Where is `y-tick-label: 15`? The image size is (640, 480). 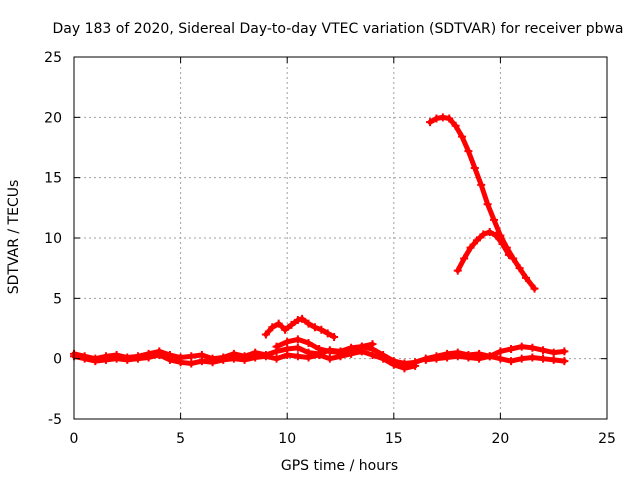 y-tick-label: 15 is located at coordinates (53, 179).